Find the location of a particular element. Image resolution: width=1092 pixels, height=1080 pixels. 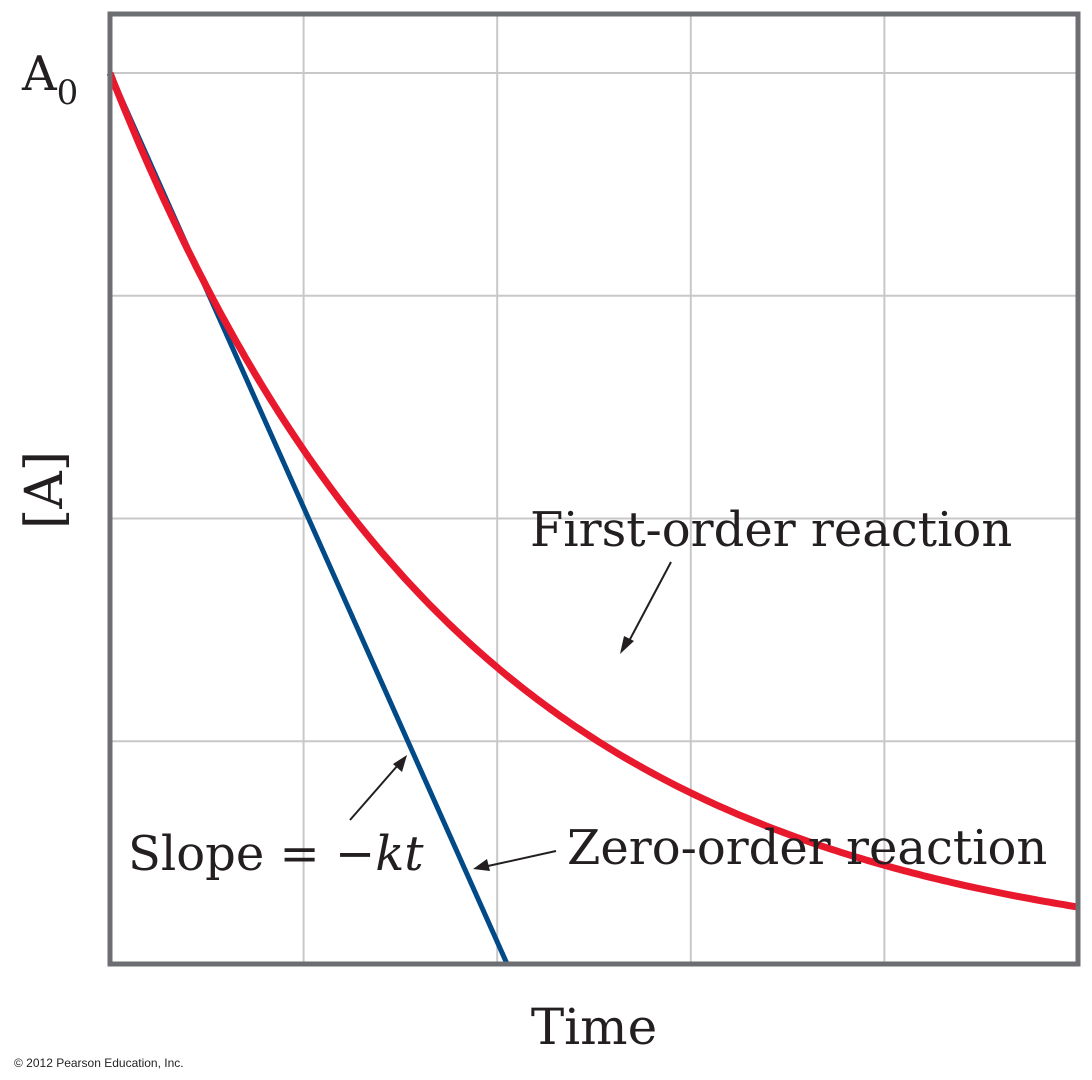

slope-annotation-kt: kt is located at coordinates (399, 854).